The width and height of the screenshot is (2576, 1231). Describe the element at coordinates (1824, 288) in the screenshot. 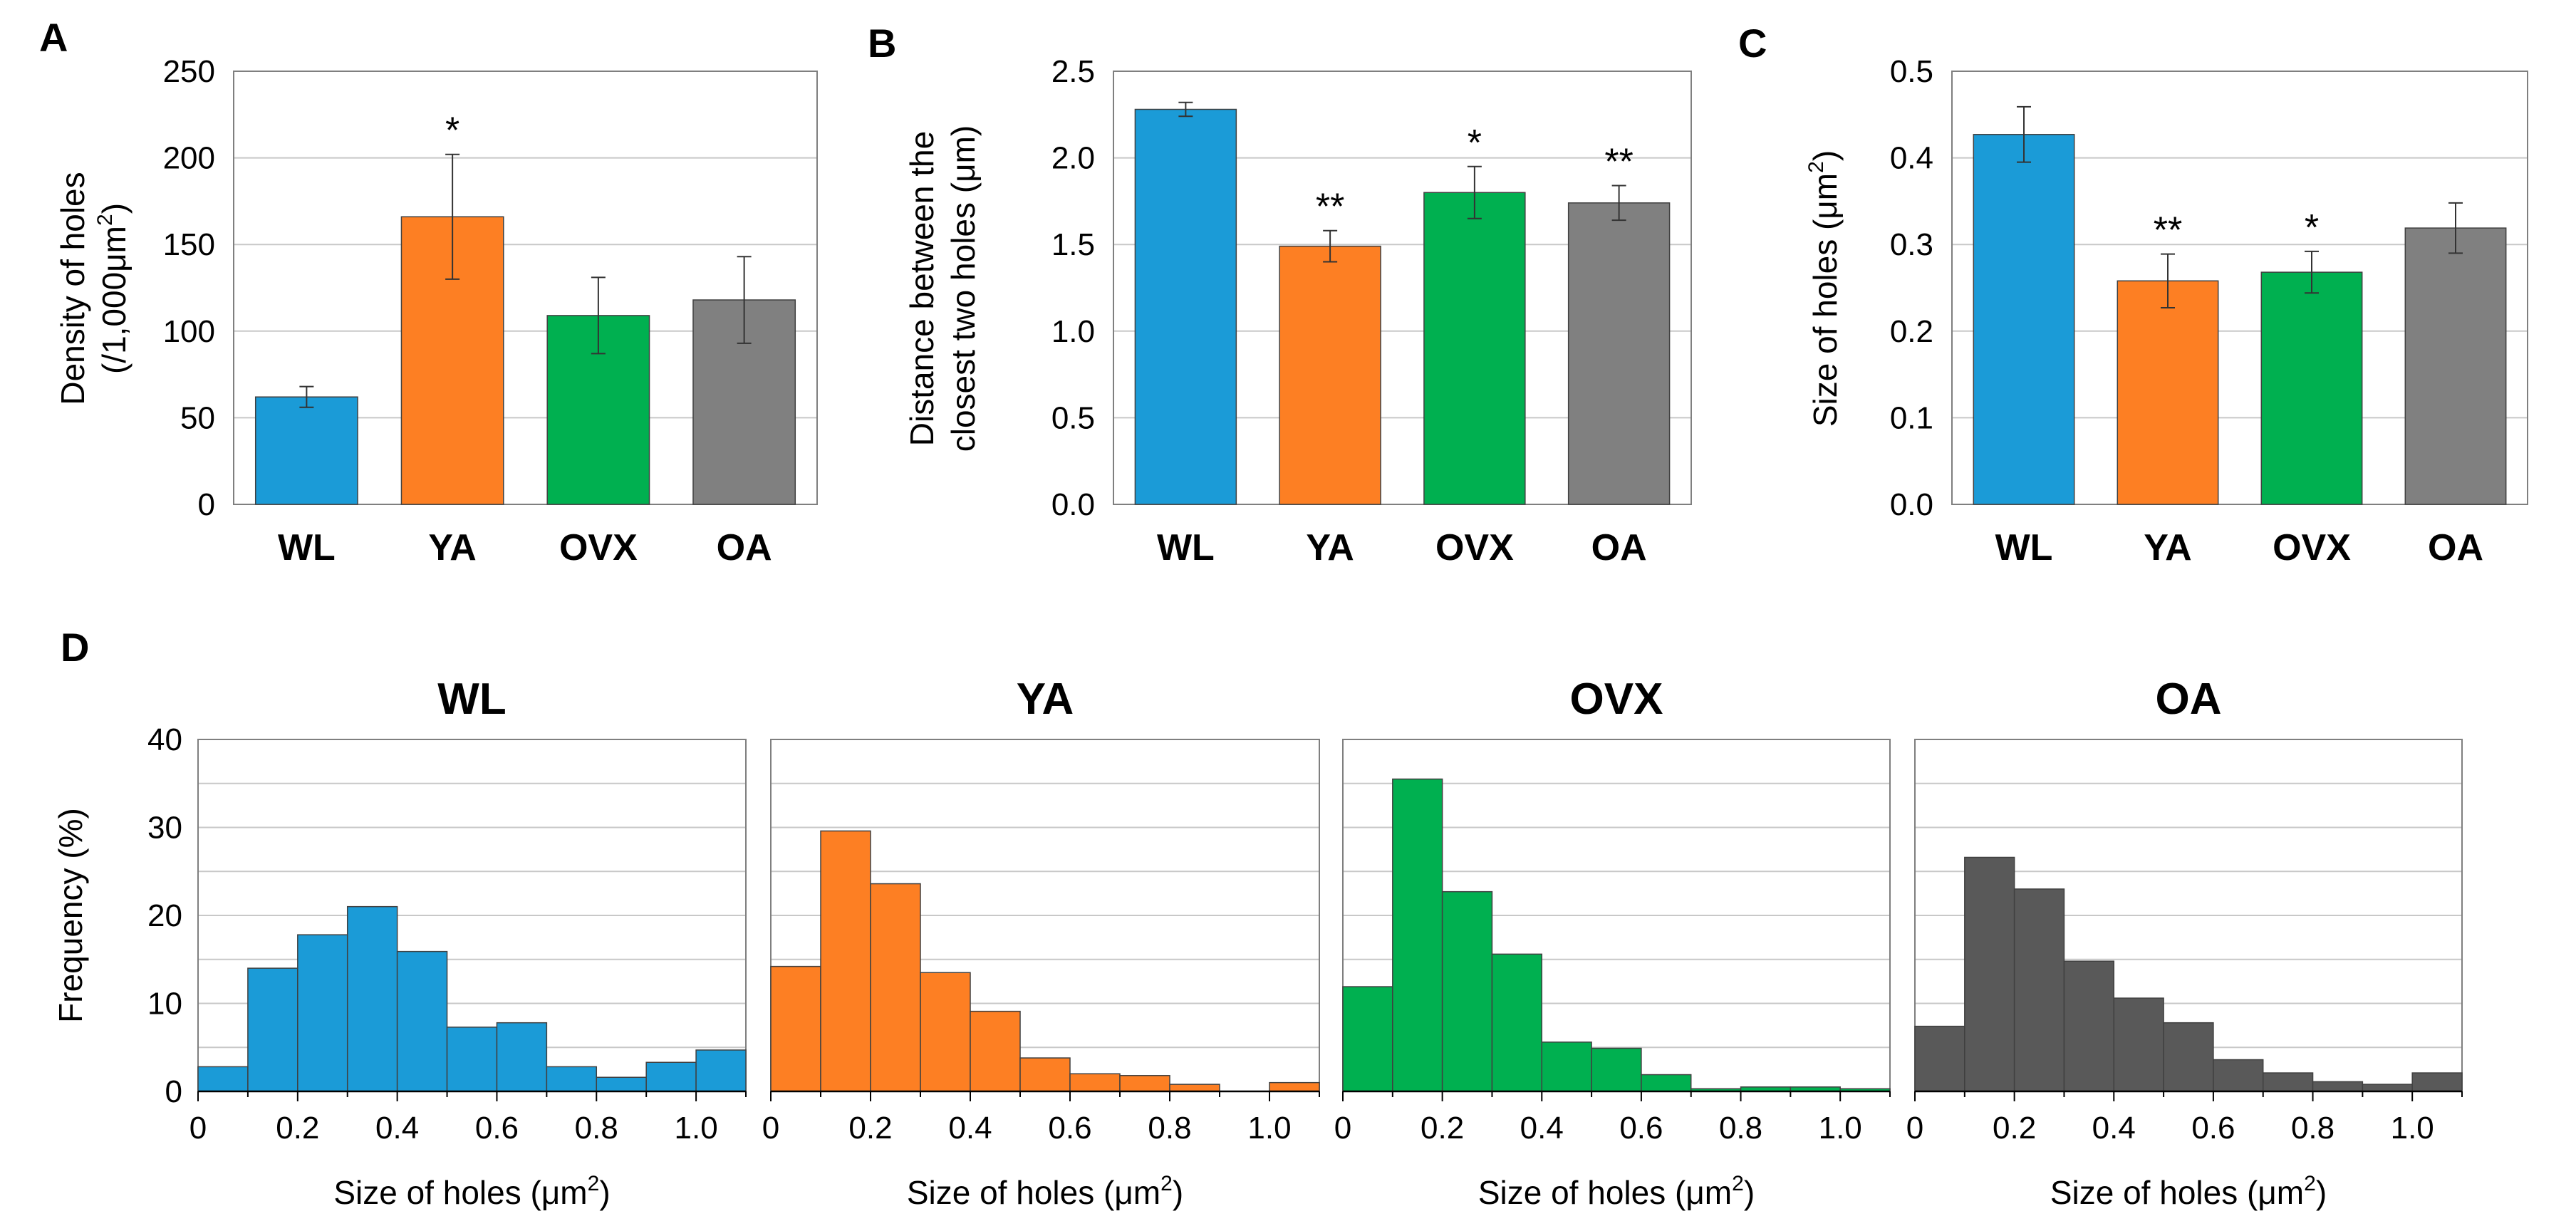

I see `y-axis-label: Size of holes (μm2)` at that location.